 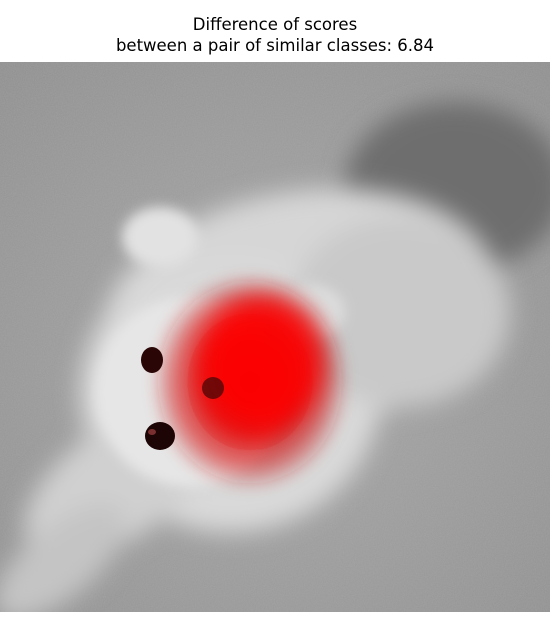 What do you see at coordinates (275, 24) in the screenshot?
I see `title-line-1: Difference of scores` at bounding box center [275, 24].